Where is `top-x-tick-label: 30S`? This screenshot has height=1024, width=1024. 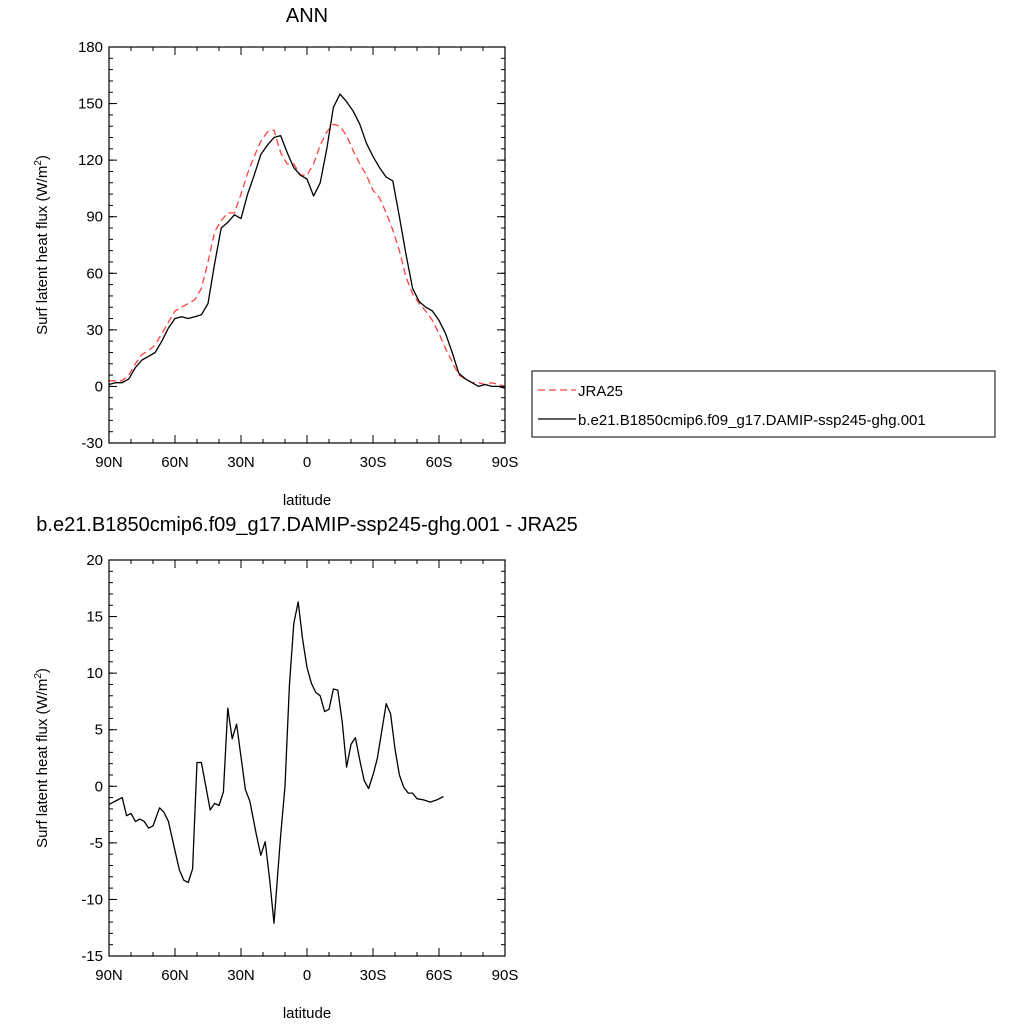 top-x-tick-label: 30S is located at coordinates (373, 462).